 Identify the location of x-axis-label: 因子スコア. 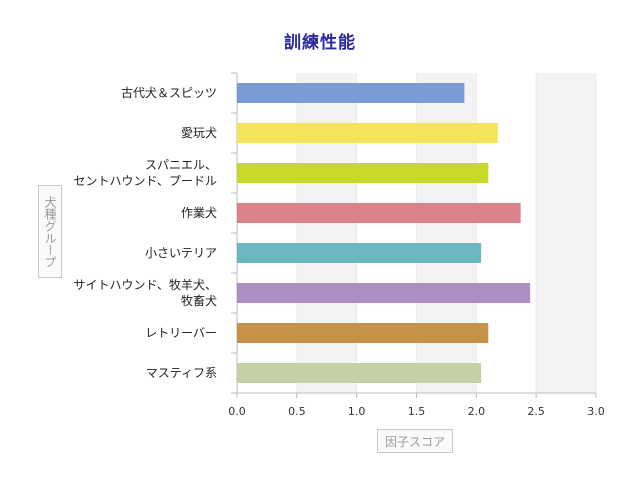
(415, 441).